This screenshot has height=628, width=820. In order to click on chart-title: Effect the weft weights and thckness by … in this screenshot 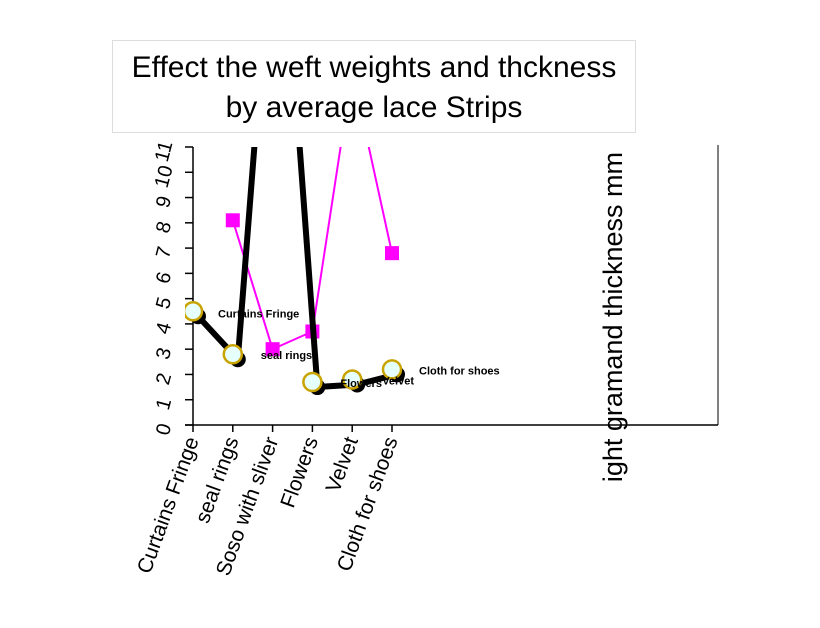, I will do `click(374, 86)`.